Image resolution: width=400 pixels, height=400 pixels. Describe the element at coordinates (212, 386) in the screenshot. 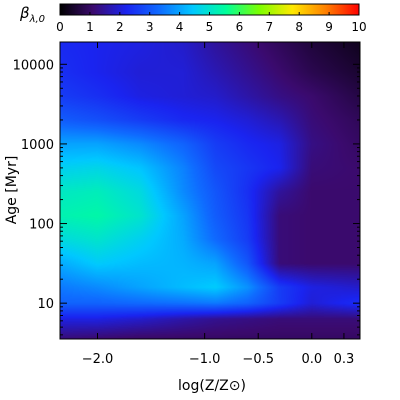

I see `x-axis-title: log(Z/Z⊙)` at that location.